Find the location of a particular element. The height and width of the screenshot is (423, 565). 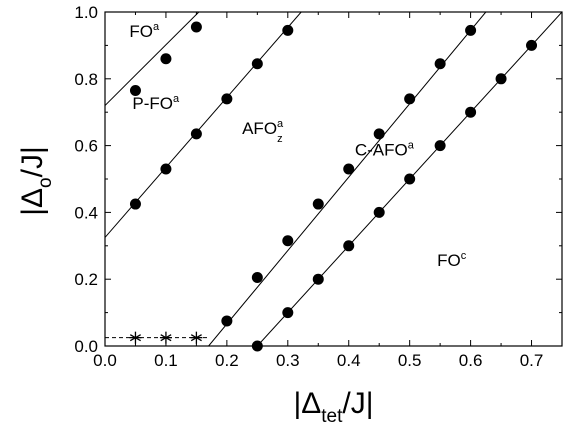

y-tick-label: 0.2 is located at coordinates (86, 279).